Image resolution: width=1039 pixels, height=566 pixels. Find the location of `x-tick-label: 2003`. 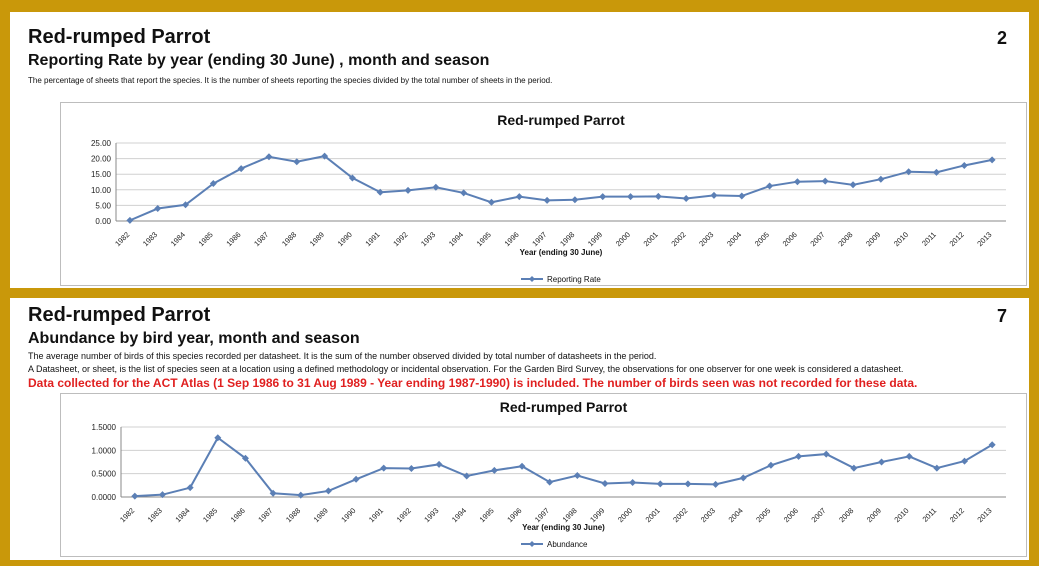

x-tick-label: 2003 is located at coordinates (708, 515).